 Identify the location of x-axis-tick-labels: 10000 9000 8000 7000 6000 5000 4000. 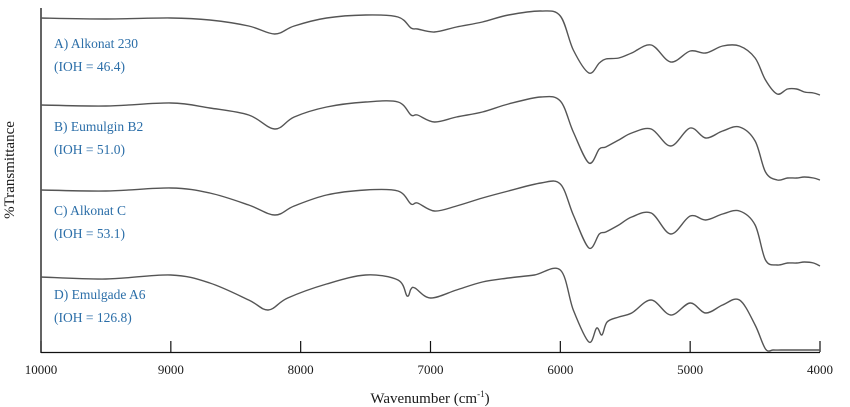
(429, 369).